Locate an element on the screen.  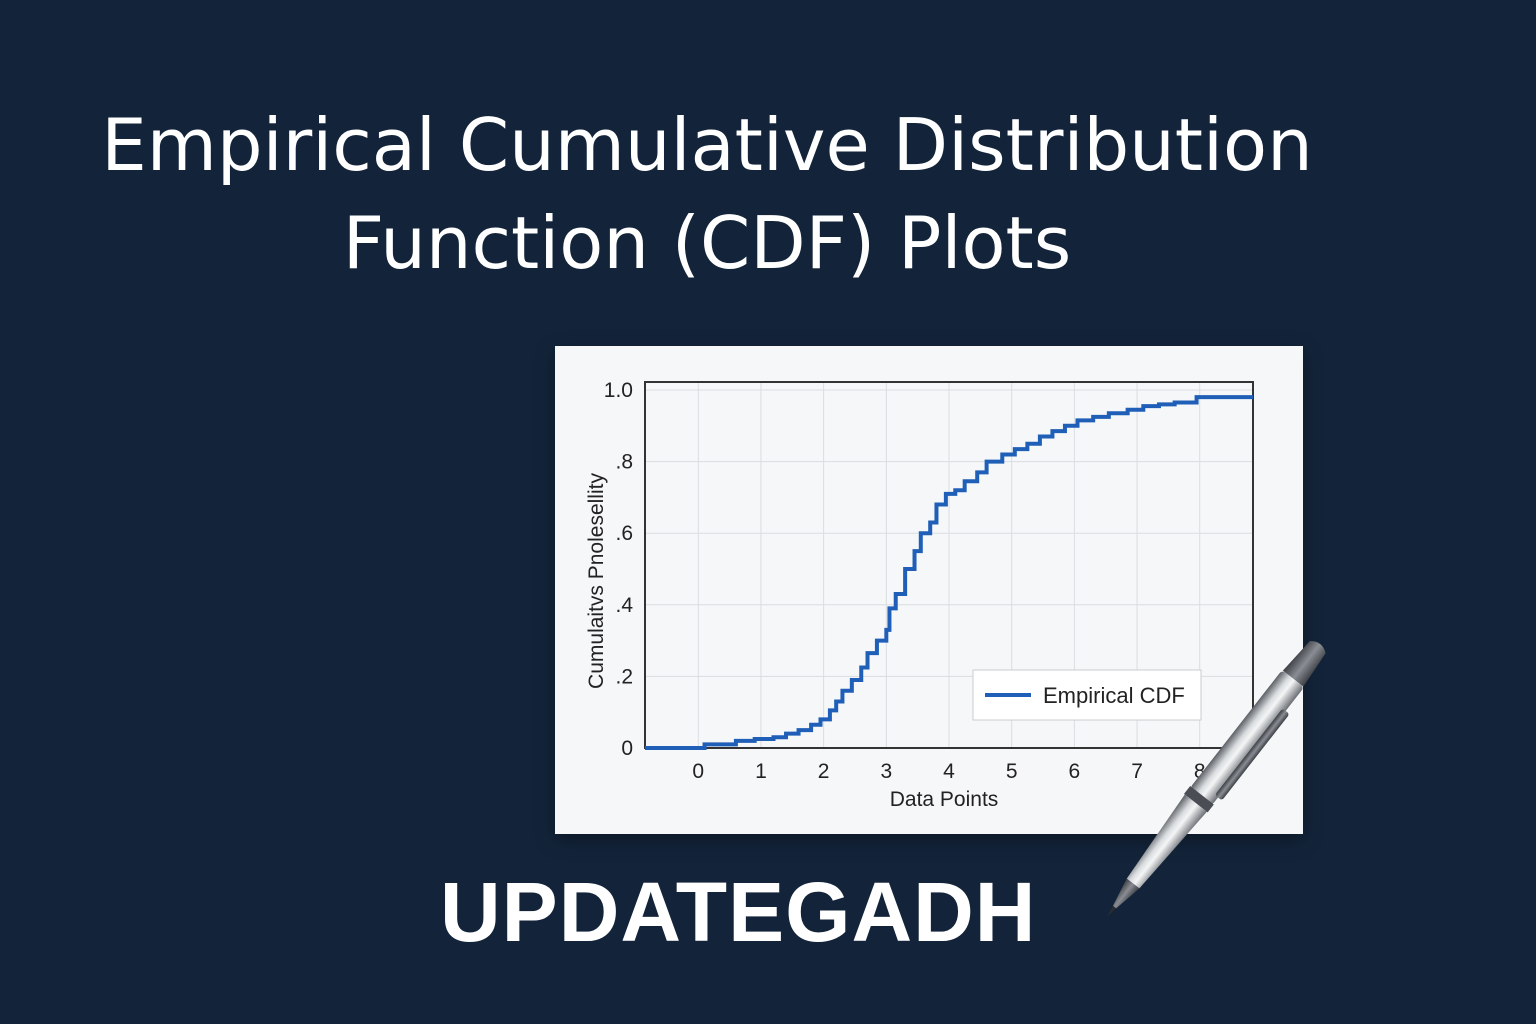
y-tick-label: 0 is located at coordinates (627, 748).